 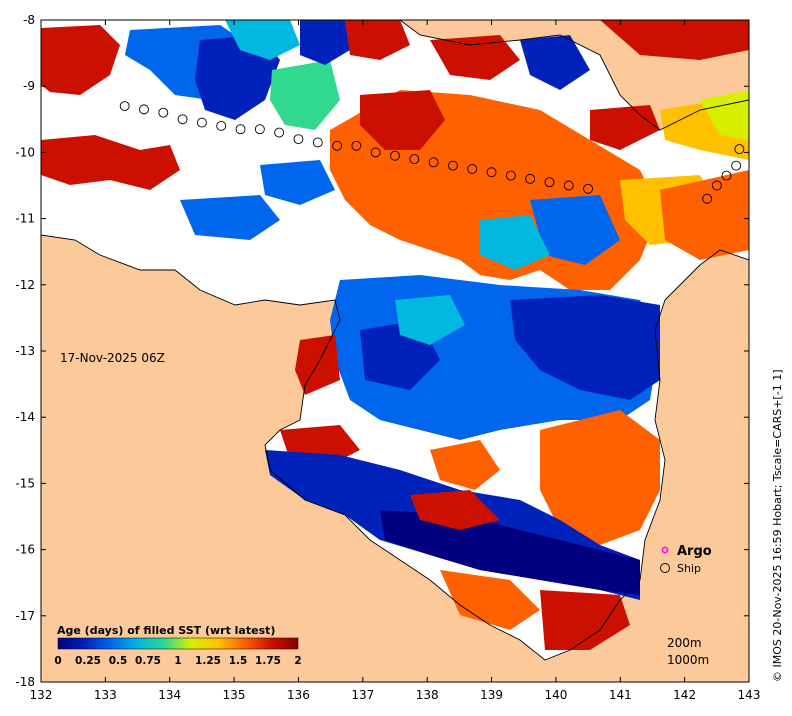 What do you see at coordinates (432, 152) in the screenshot?
I see `ship-track` at bounding box center [432, 152].